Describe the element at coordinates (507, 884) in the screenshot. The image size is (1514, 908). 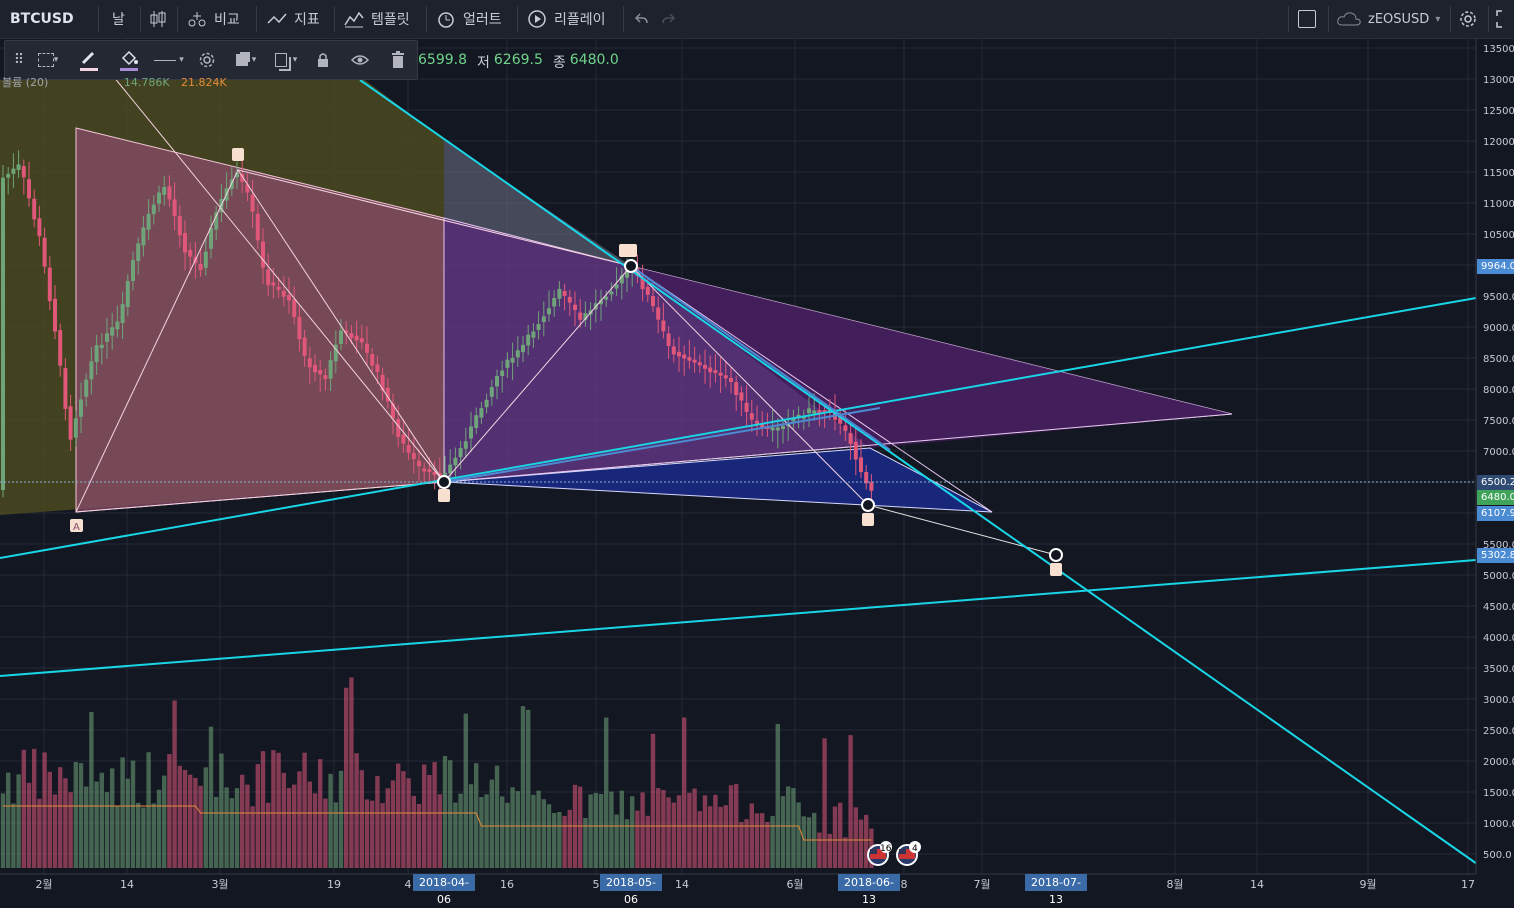
I see `time-tick-label: 16` at that location.